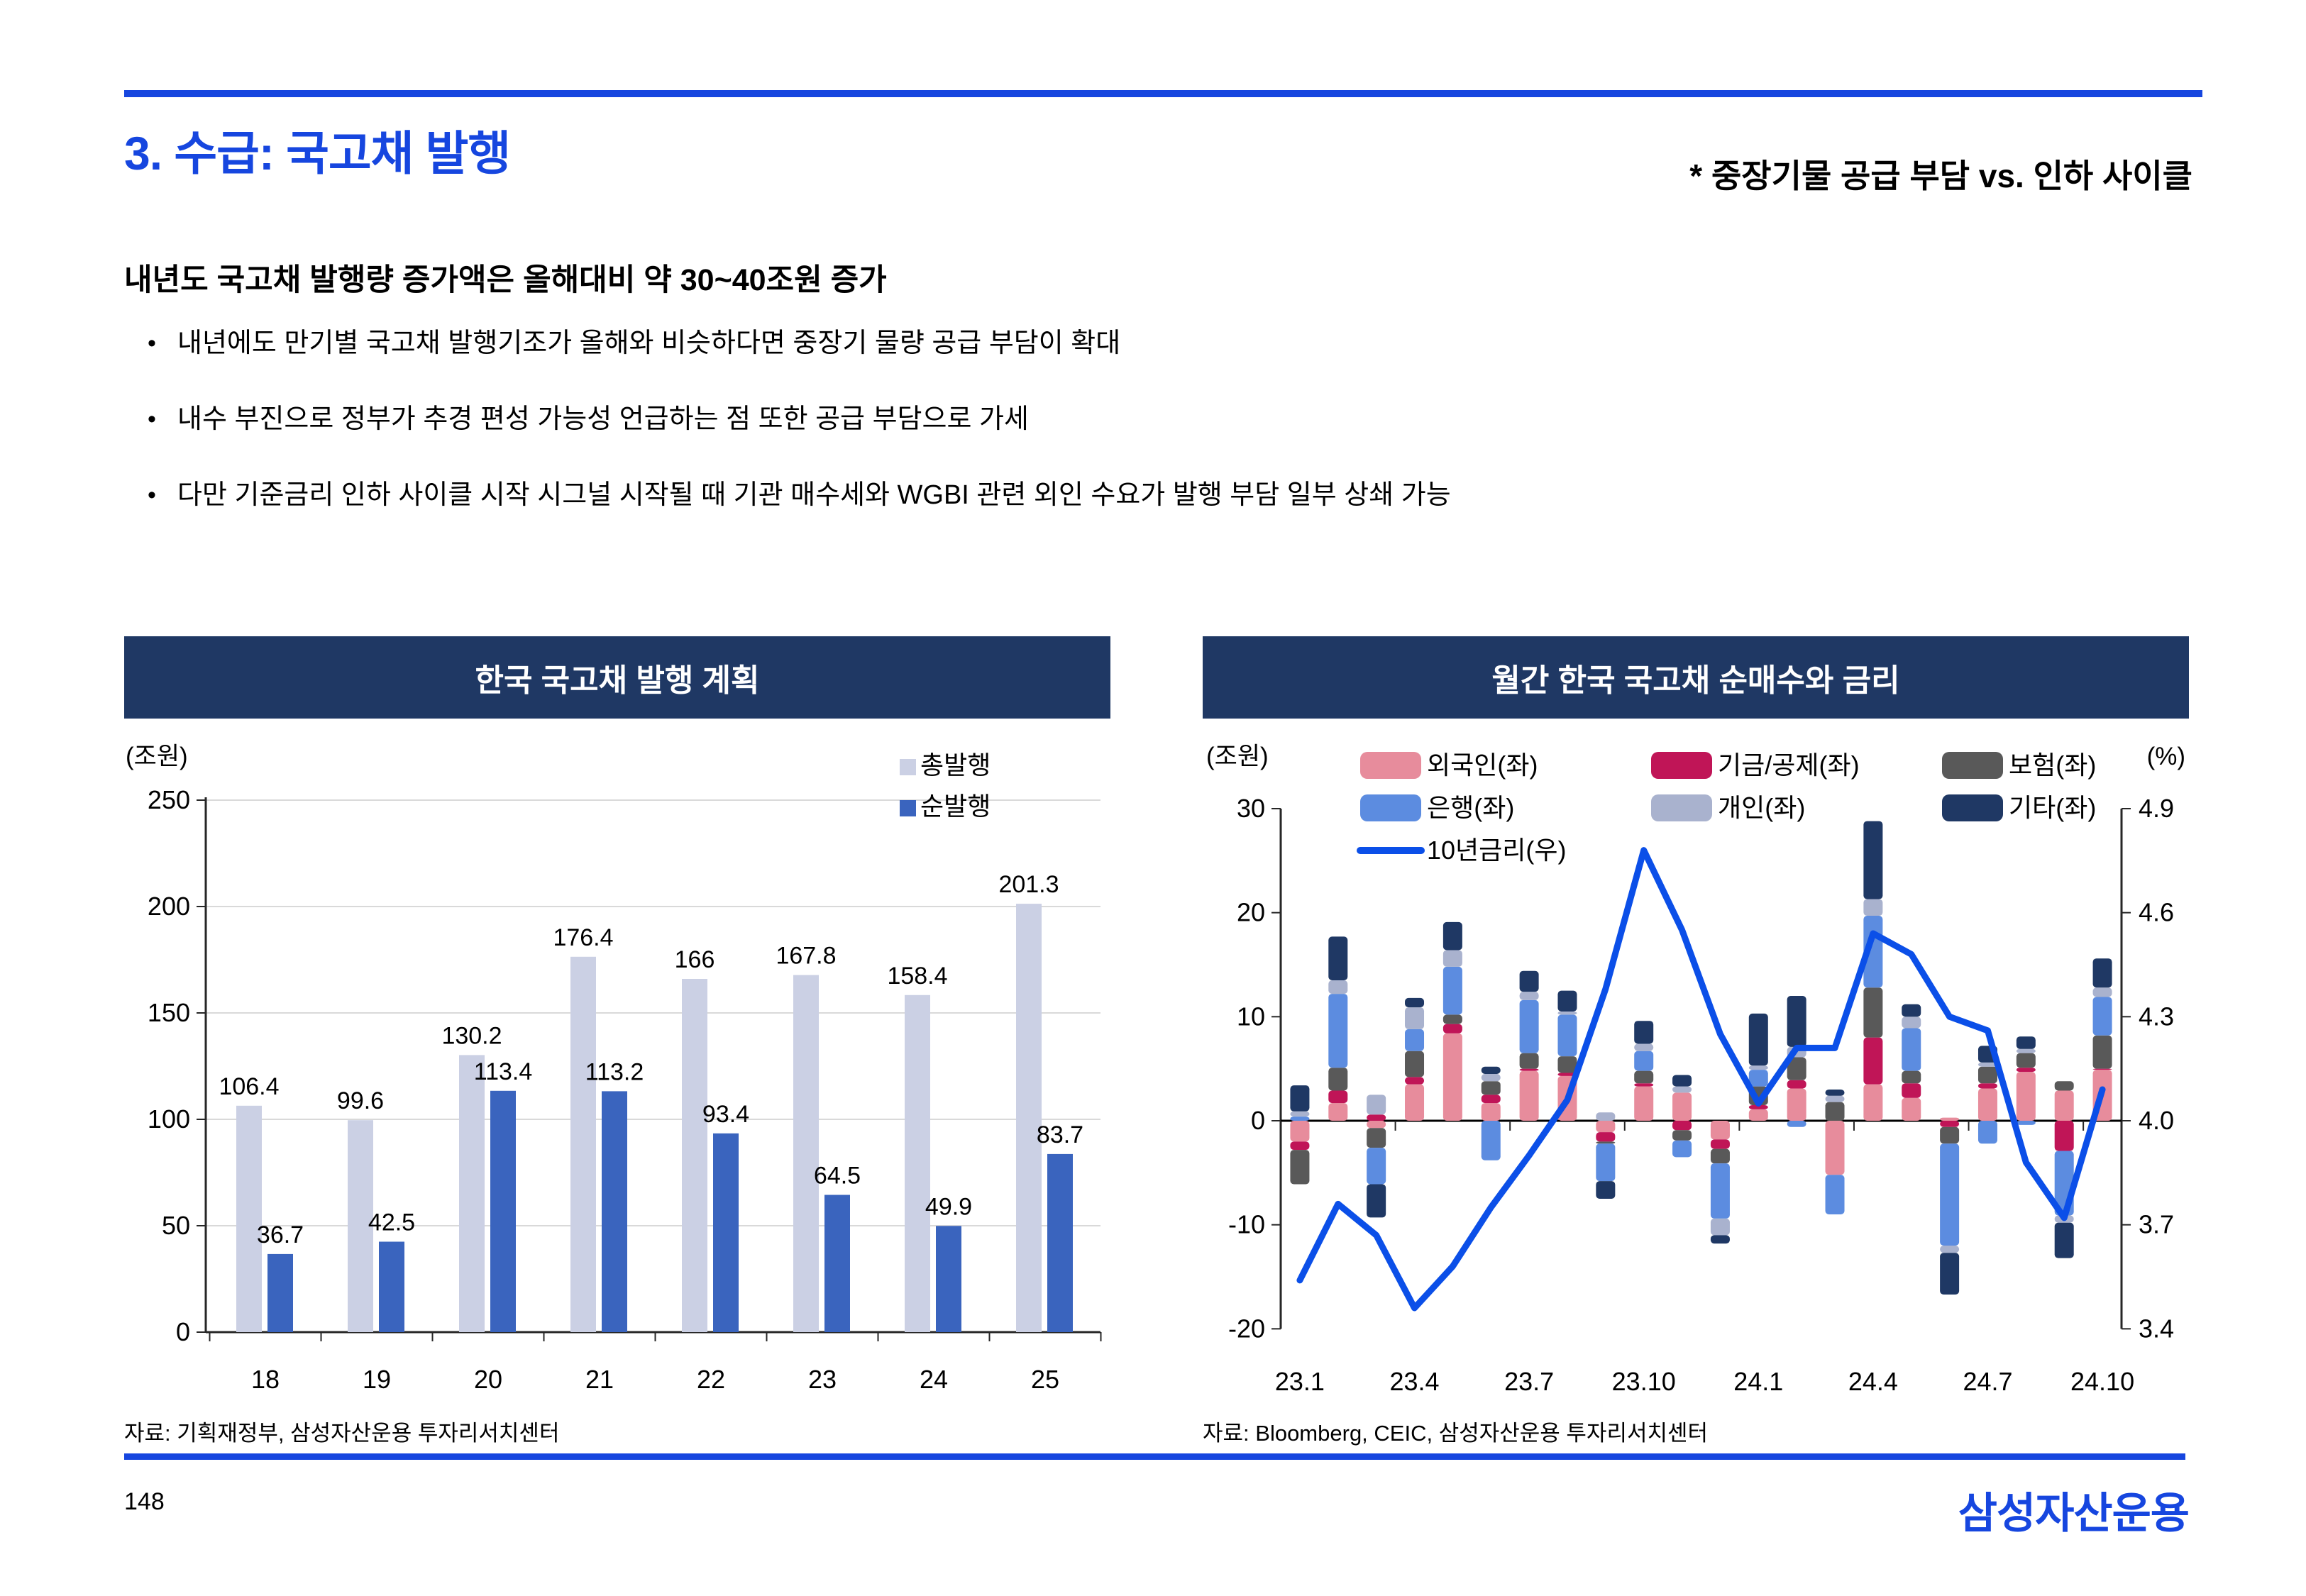  Describe the element at coordinates (1835, 1111) in the screenshot. I see `segment-2-24.3` at that location.